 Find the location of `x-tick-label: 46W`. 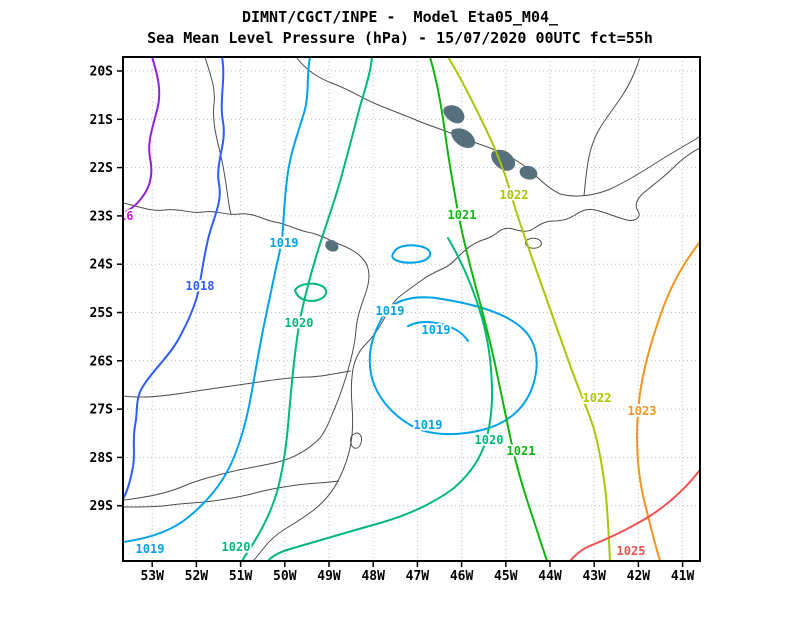

x-tick-label: 46W is located at coordinates (462, 576).